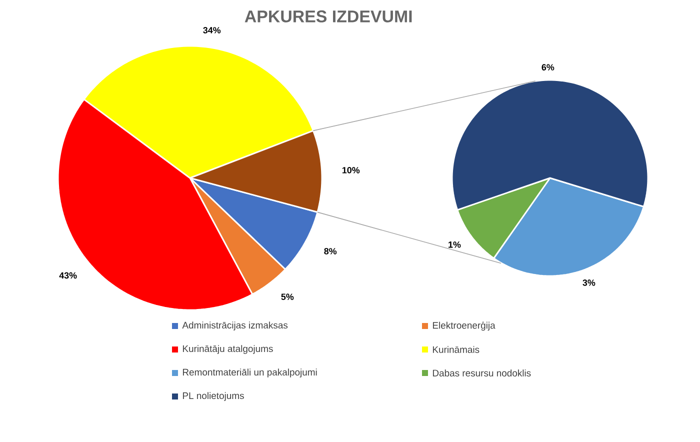 Image resolution: width=700 pixels, height=442 pixels. I want to click on legend-label: Elektroenerģija, so click(464, 326).